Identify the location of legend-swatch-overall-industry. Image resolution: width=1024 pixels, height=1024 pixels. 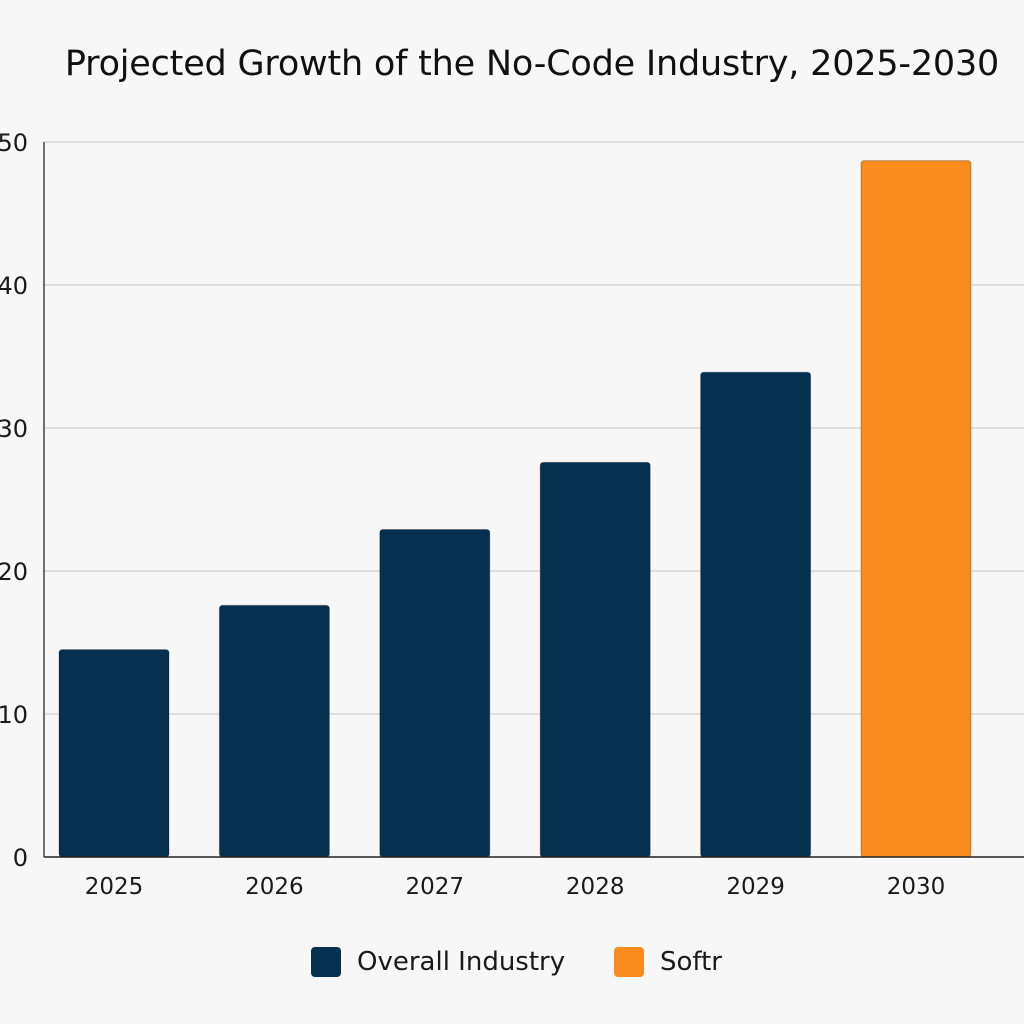
(326, 962).